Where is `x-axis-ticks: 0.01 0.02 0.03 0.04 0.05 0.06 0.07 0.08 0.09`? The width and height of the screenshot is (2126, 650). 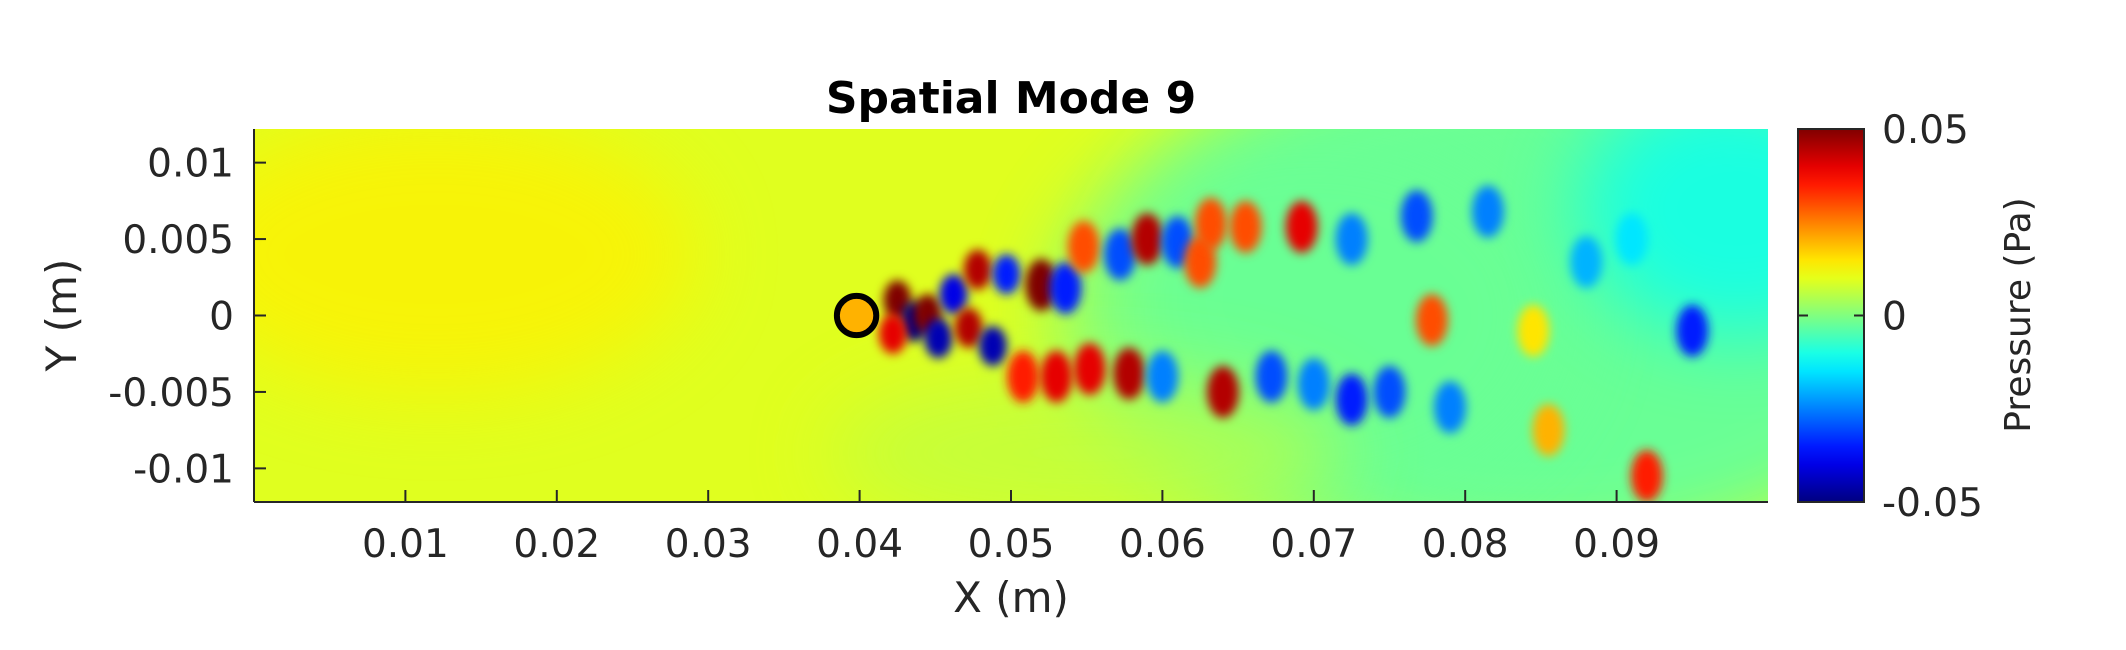
x-axis-ticks: 0.01 0.02 0.03 0.04 0.05 0.06 0.07 0.08 0.09 is located at coordinates (1011, 528).